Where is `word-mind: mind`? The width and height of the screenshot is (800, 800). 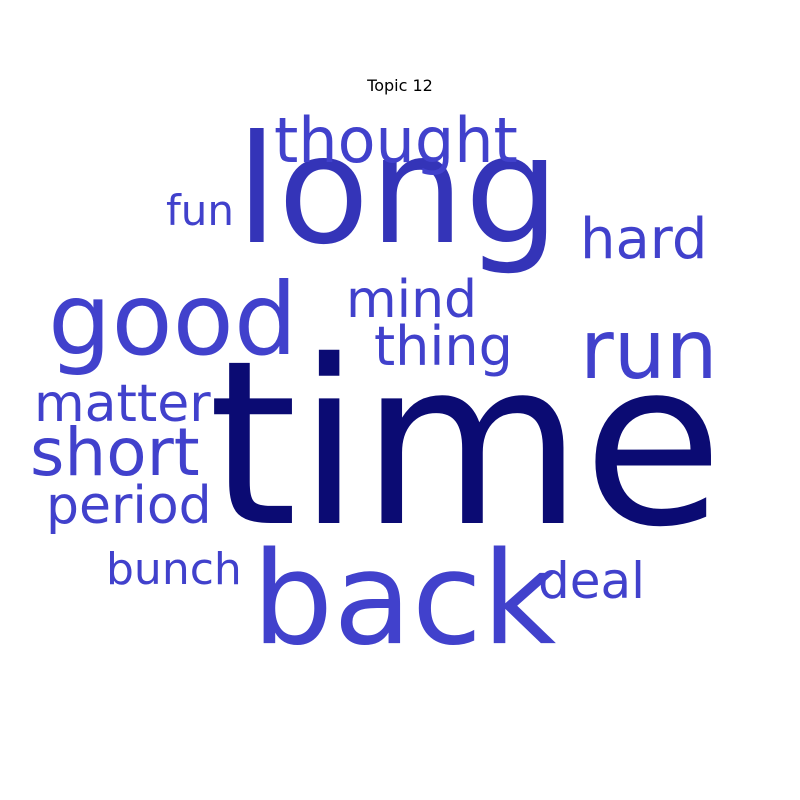
word-mind: mind is located at coordinates (412, 300).